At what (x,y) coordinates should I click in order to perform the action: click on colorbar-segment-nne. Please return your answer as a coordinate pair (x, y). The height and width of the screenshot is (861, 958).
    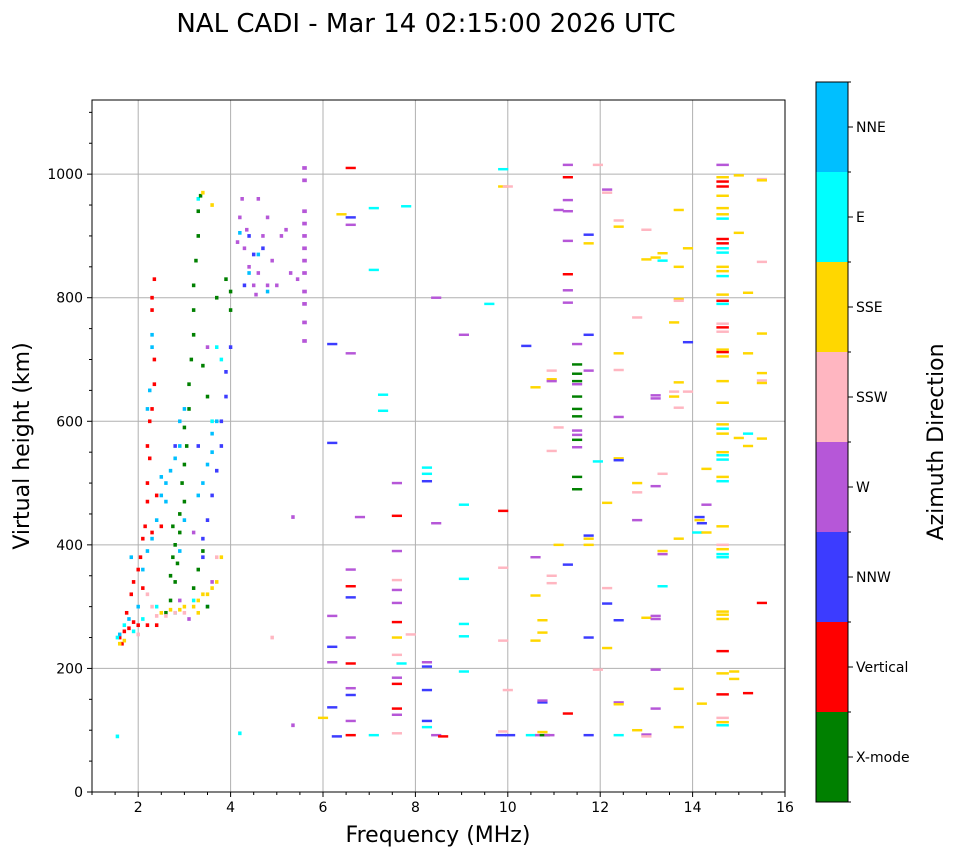
    Looking at the image, I should click on (832, 127).